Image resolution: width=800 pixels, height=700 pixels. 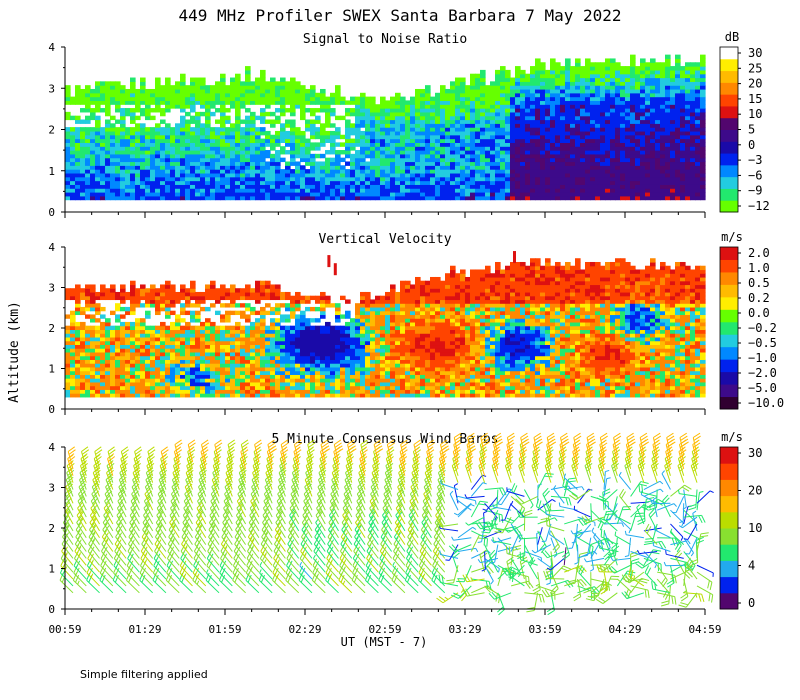 I want to click on colorbar-label: 0, so click(x=751, y=145).